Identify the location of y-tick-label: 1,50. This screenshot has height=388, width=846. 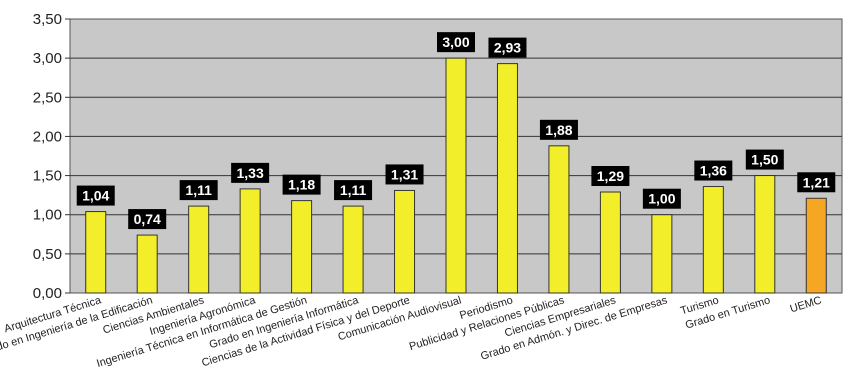
(47, 176).